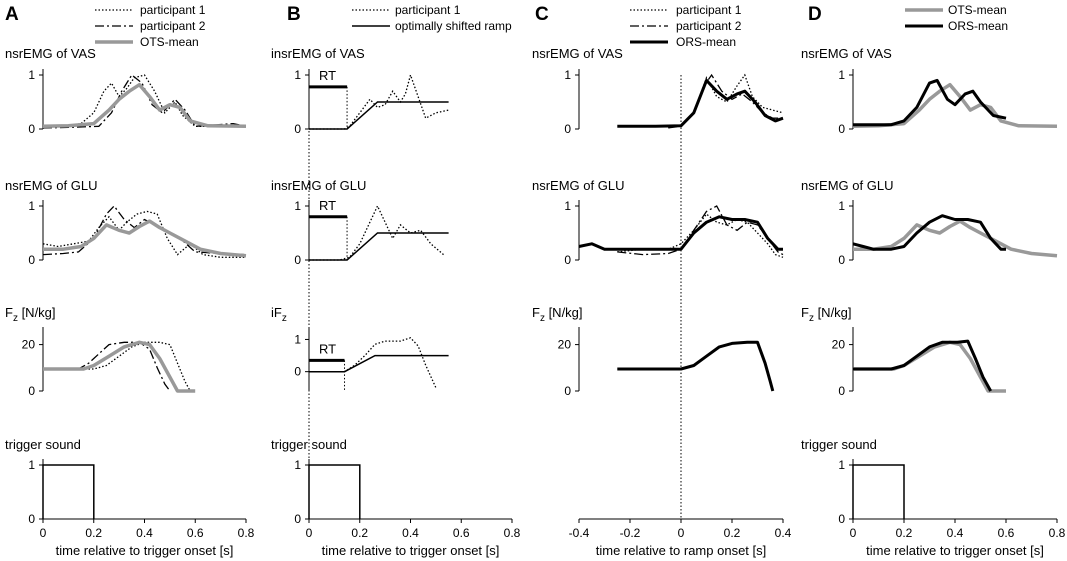  What do you see at coordinates (815, 14) in the screenshot?
I see `panel-letter: D` at bounding box center [815, 14].